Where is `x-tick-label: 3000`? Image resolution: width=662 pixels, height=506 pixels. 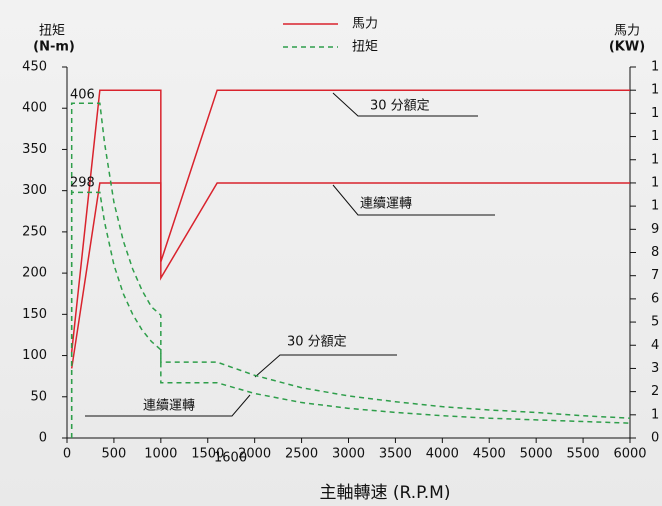 x-tick-label: 3000 is located at coordinates (348, 454).